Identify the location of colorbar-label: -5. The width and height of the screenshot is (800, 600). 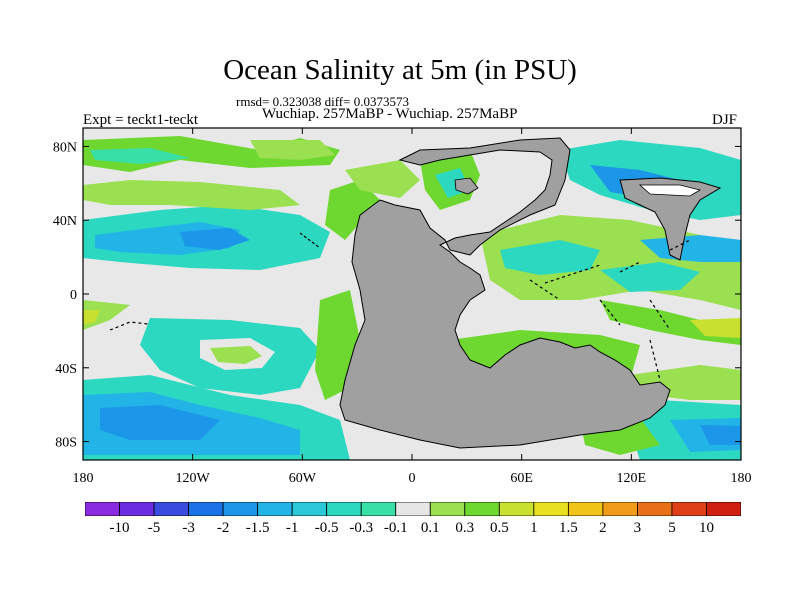
(154, 528).